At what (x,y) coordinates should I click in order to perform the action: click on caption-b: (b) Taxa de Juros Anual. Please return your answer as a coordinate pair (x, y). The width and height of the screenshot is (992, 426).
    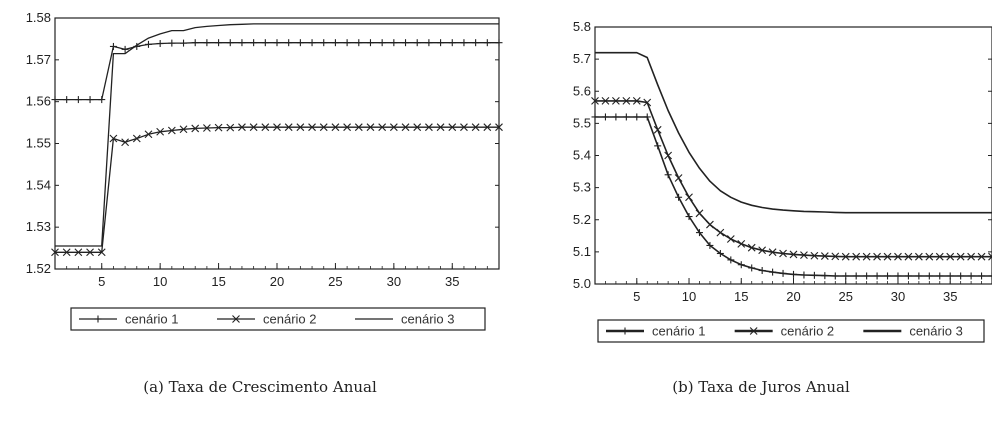
    Looking at the image, I should click on (761, 387).